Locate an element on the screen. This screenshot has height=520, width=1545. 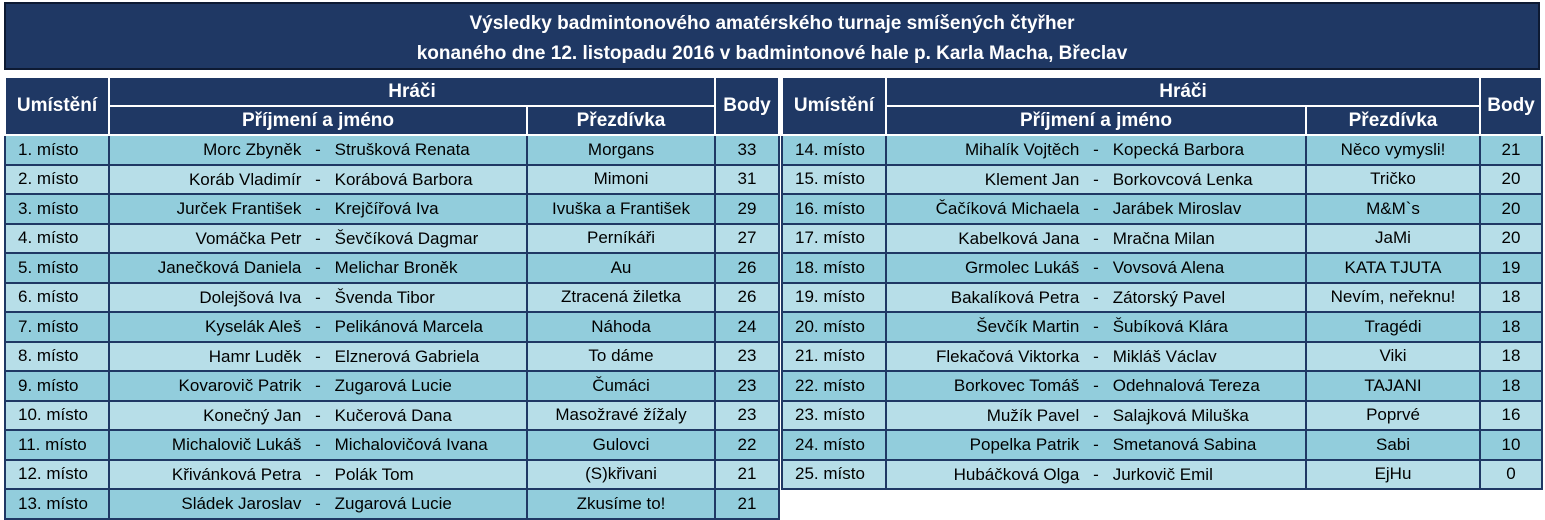
nickname-cell: KATA TJUTA is located at coordinates (1393, 268).